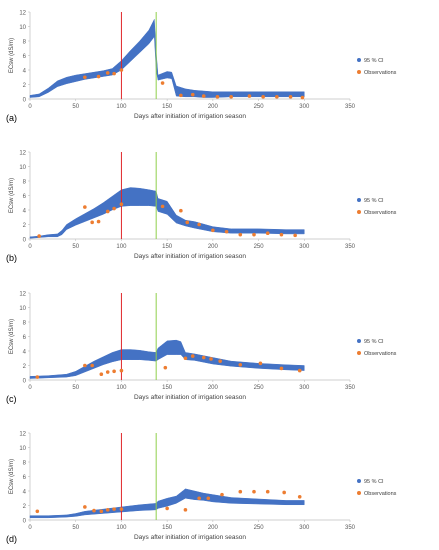 Image resolution: width=439 pixels, height=550 pixels. What do you see at coordinates (25, 478) in the screenshot?
I see `y-tick-label: 6` at bounding box center [25, 478].